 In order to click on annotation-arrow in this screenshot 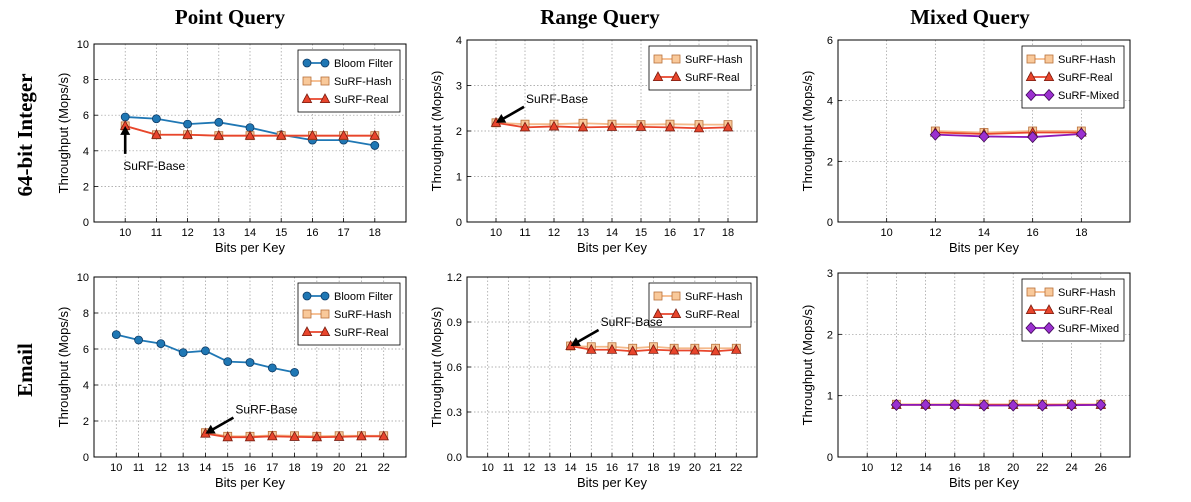, I will do `click(222, 424)`.